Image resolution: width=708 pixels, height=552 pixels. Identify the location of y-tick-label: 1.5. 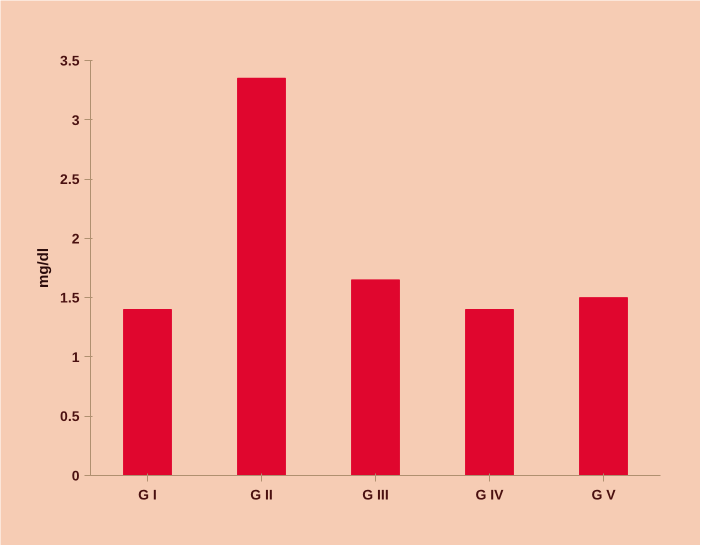
(70, 298).